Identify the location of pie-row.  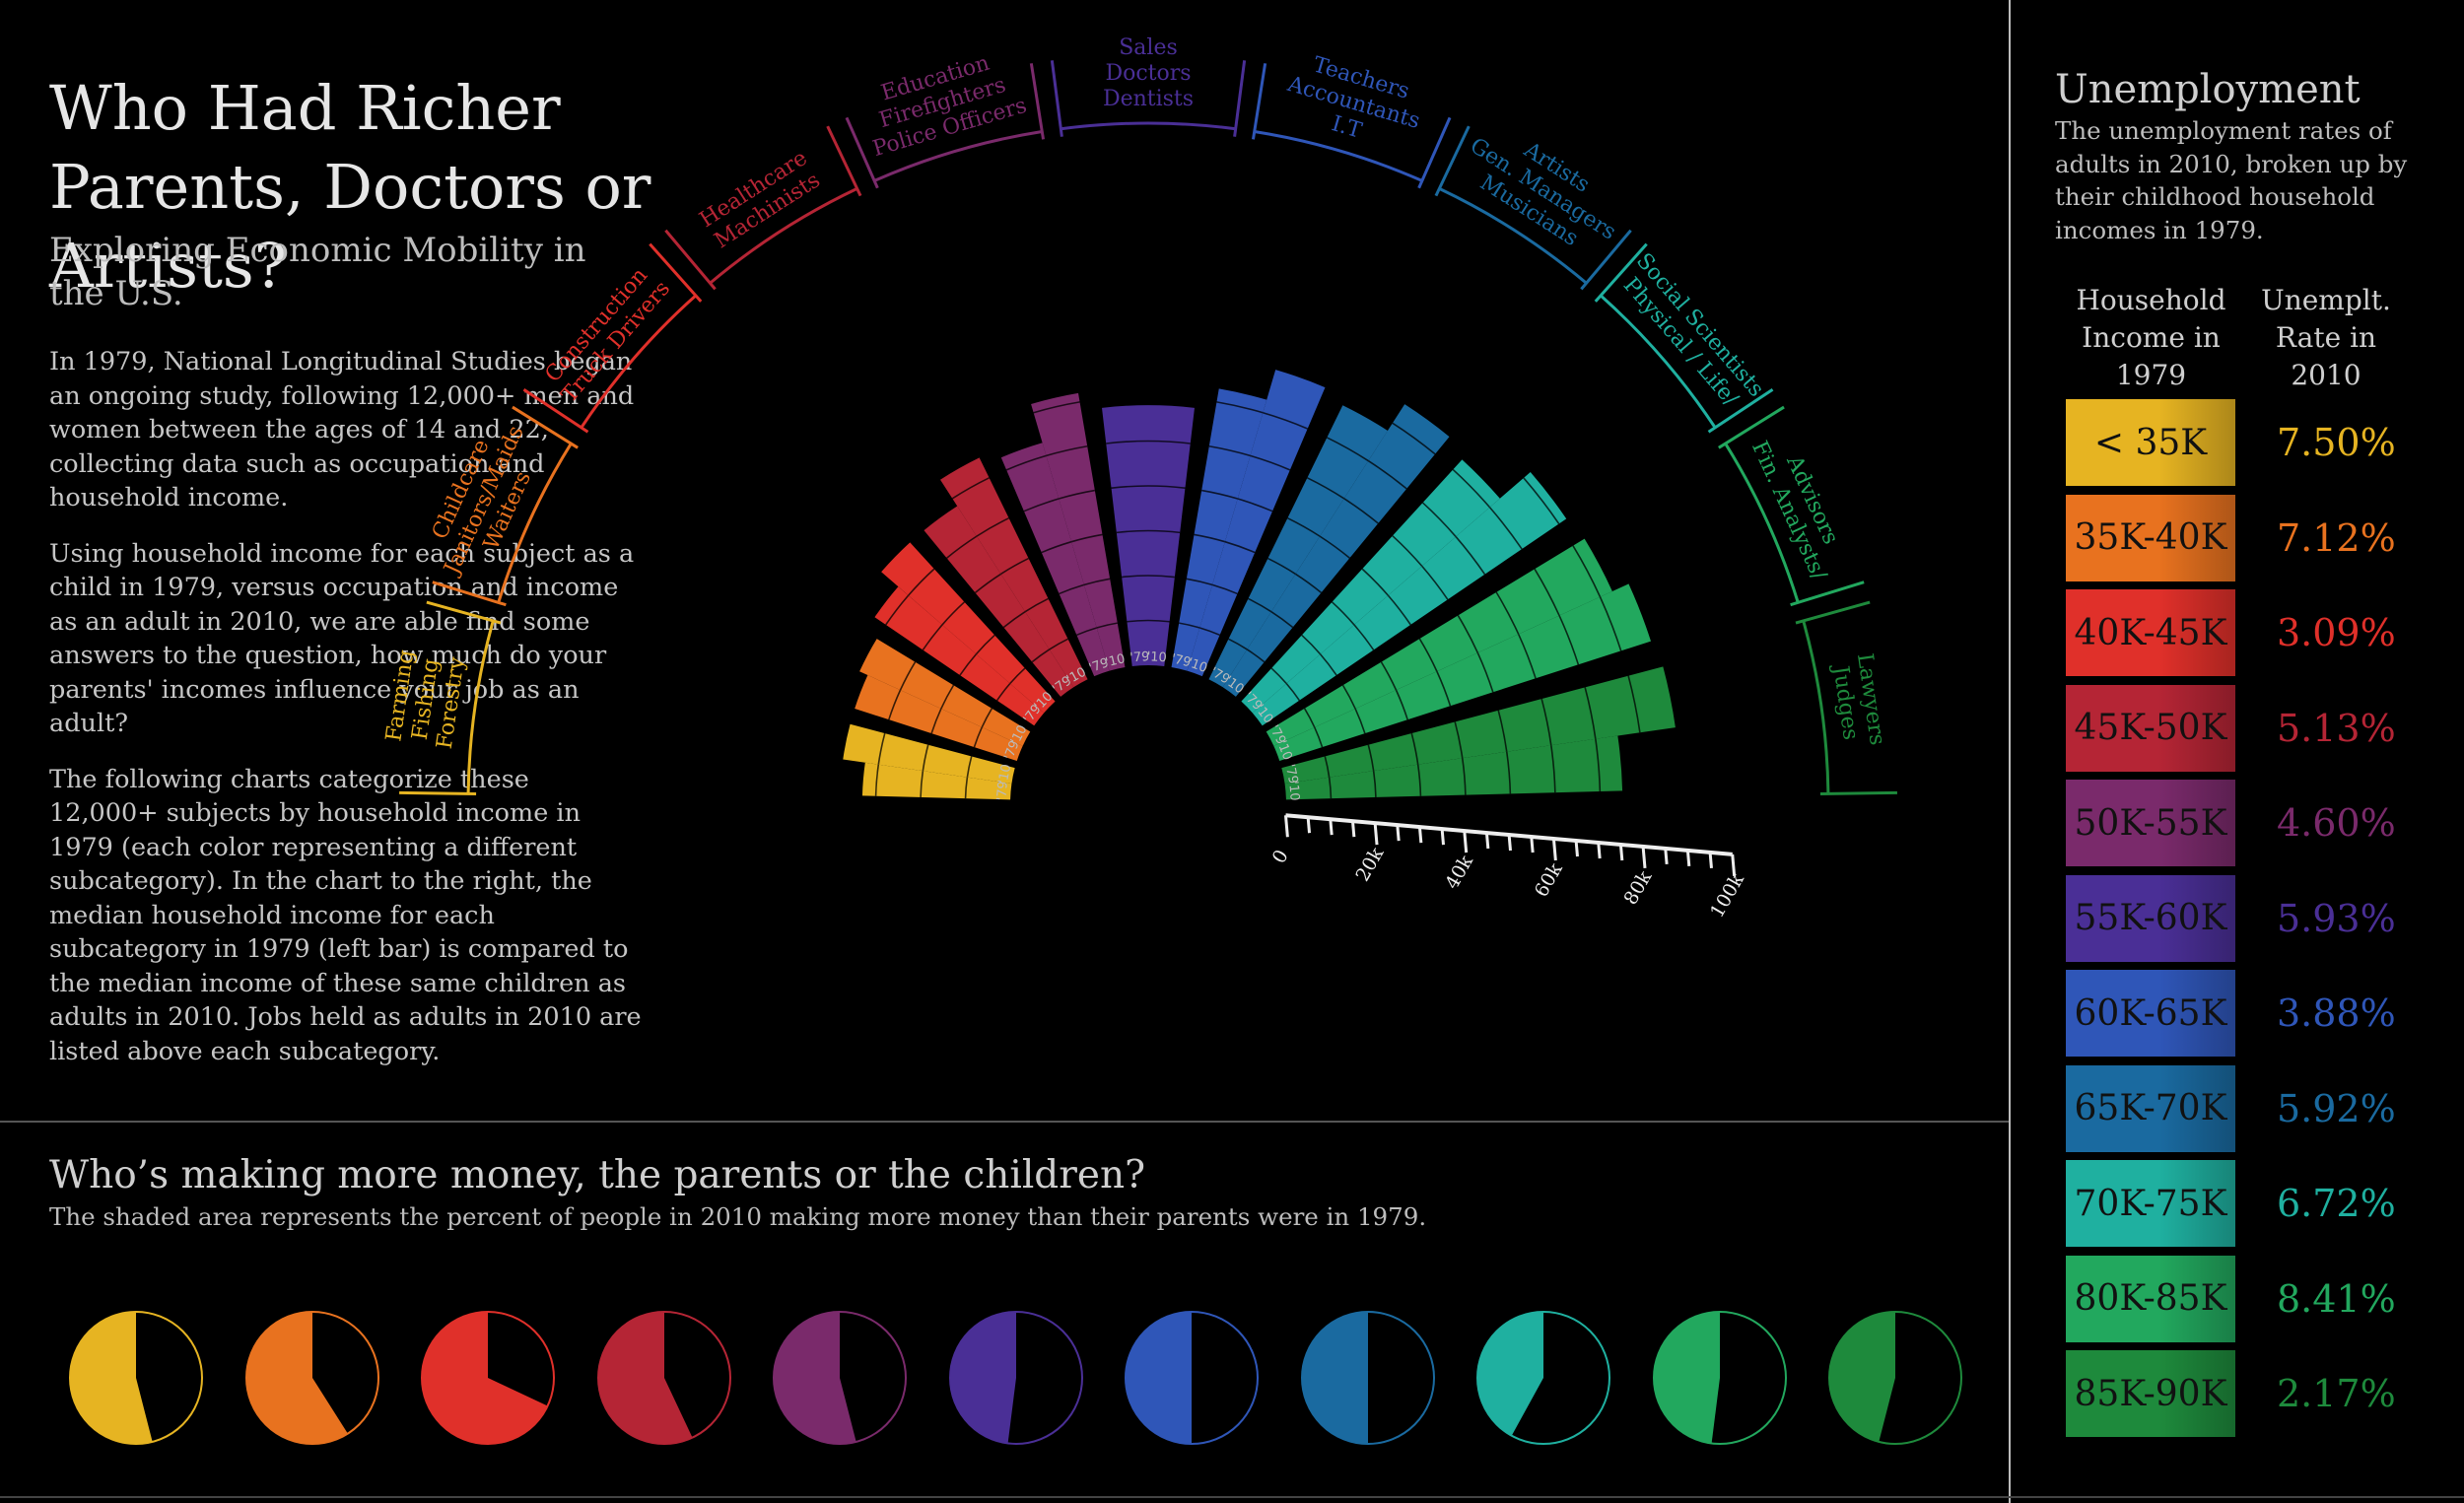
(1004, 1375).